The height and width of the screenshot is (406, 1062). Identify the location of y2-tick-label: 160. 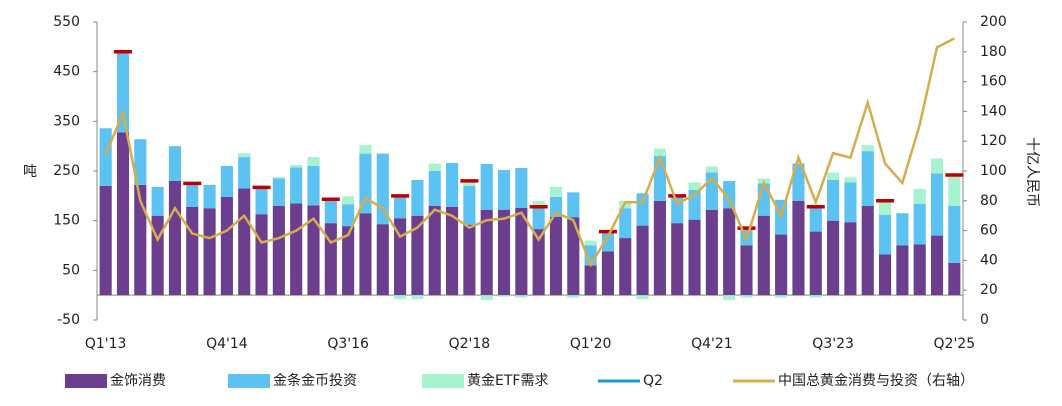
(993, 82).